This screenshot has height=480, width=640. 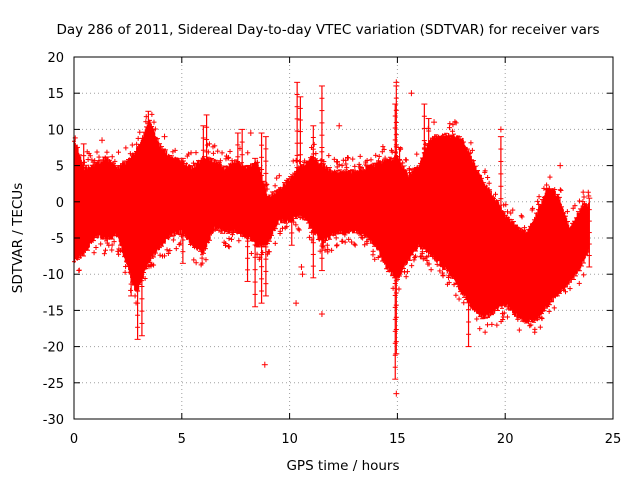 What do you see at coordinates (397, 439) in the screenshot?
I see `x-tick-label: 15` at bounding box center [397, 439].